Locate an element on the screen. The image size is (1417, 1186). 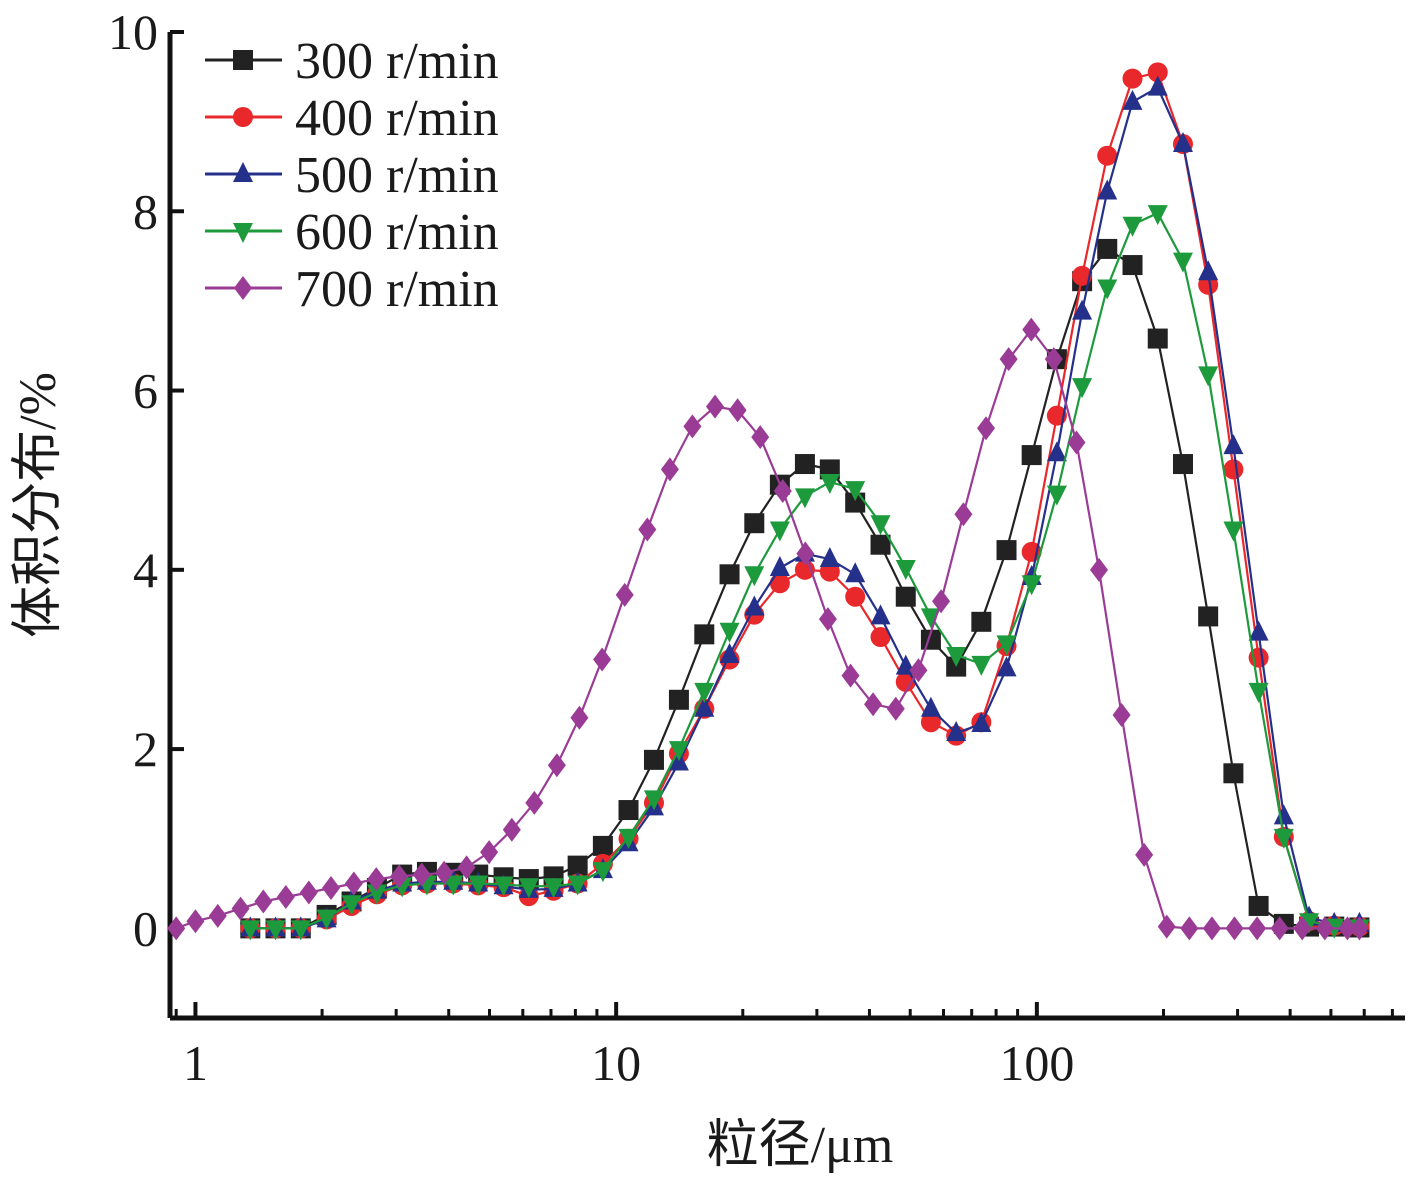
legend-label: 400 r/min is located at coordinates (397, 118).